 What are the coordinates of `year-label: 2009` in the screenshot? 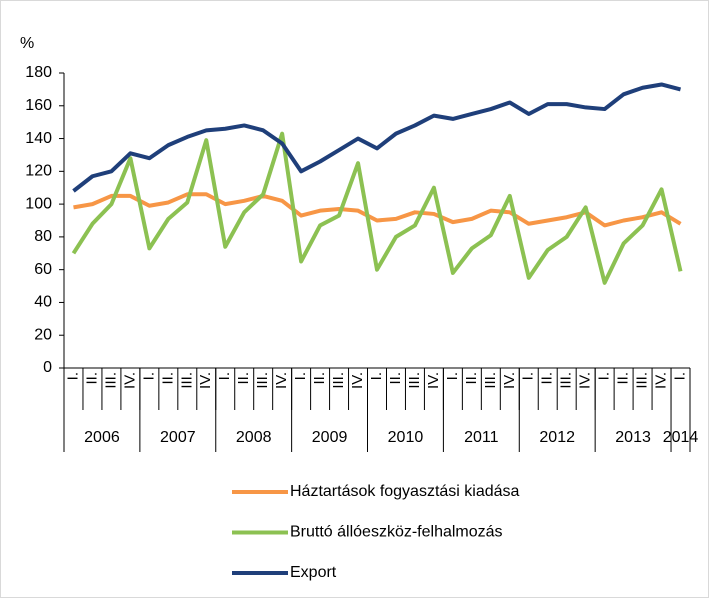 It's located at (330, 437).